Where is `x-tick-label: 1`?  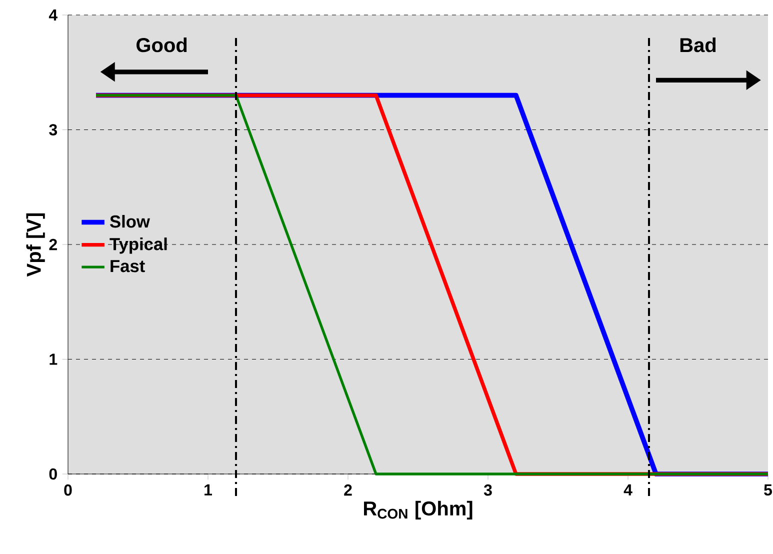 x-tick-label: 1 is located at coordinates (208, 490).